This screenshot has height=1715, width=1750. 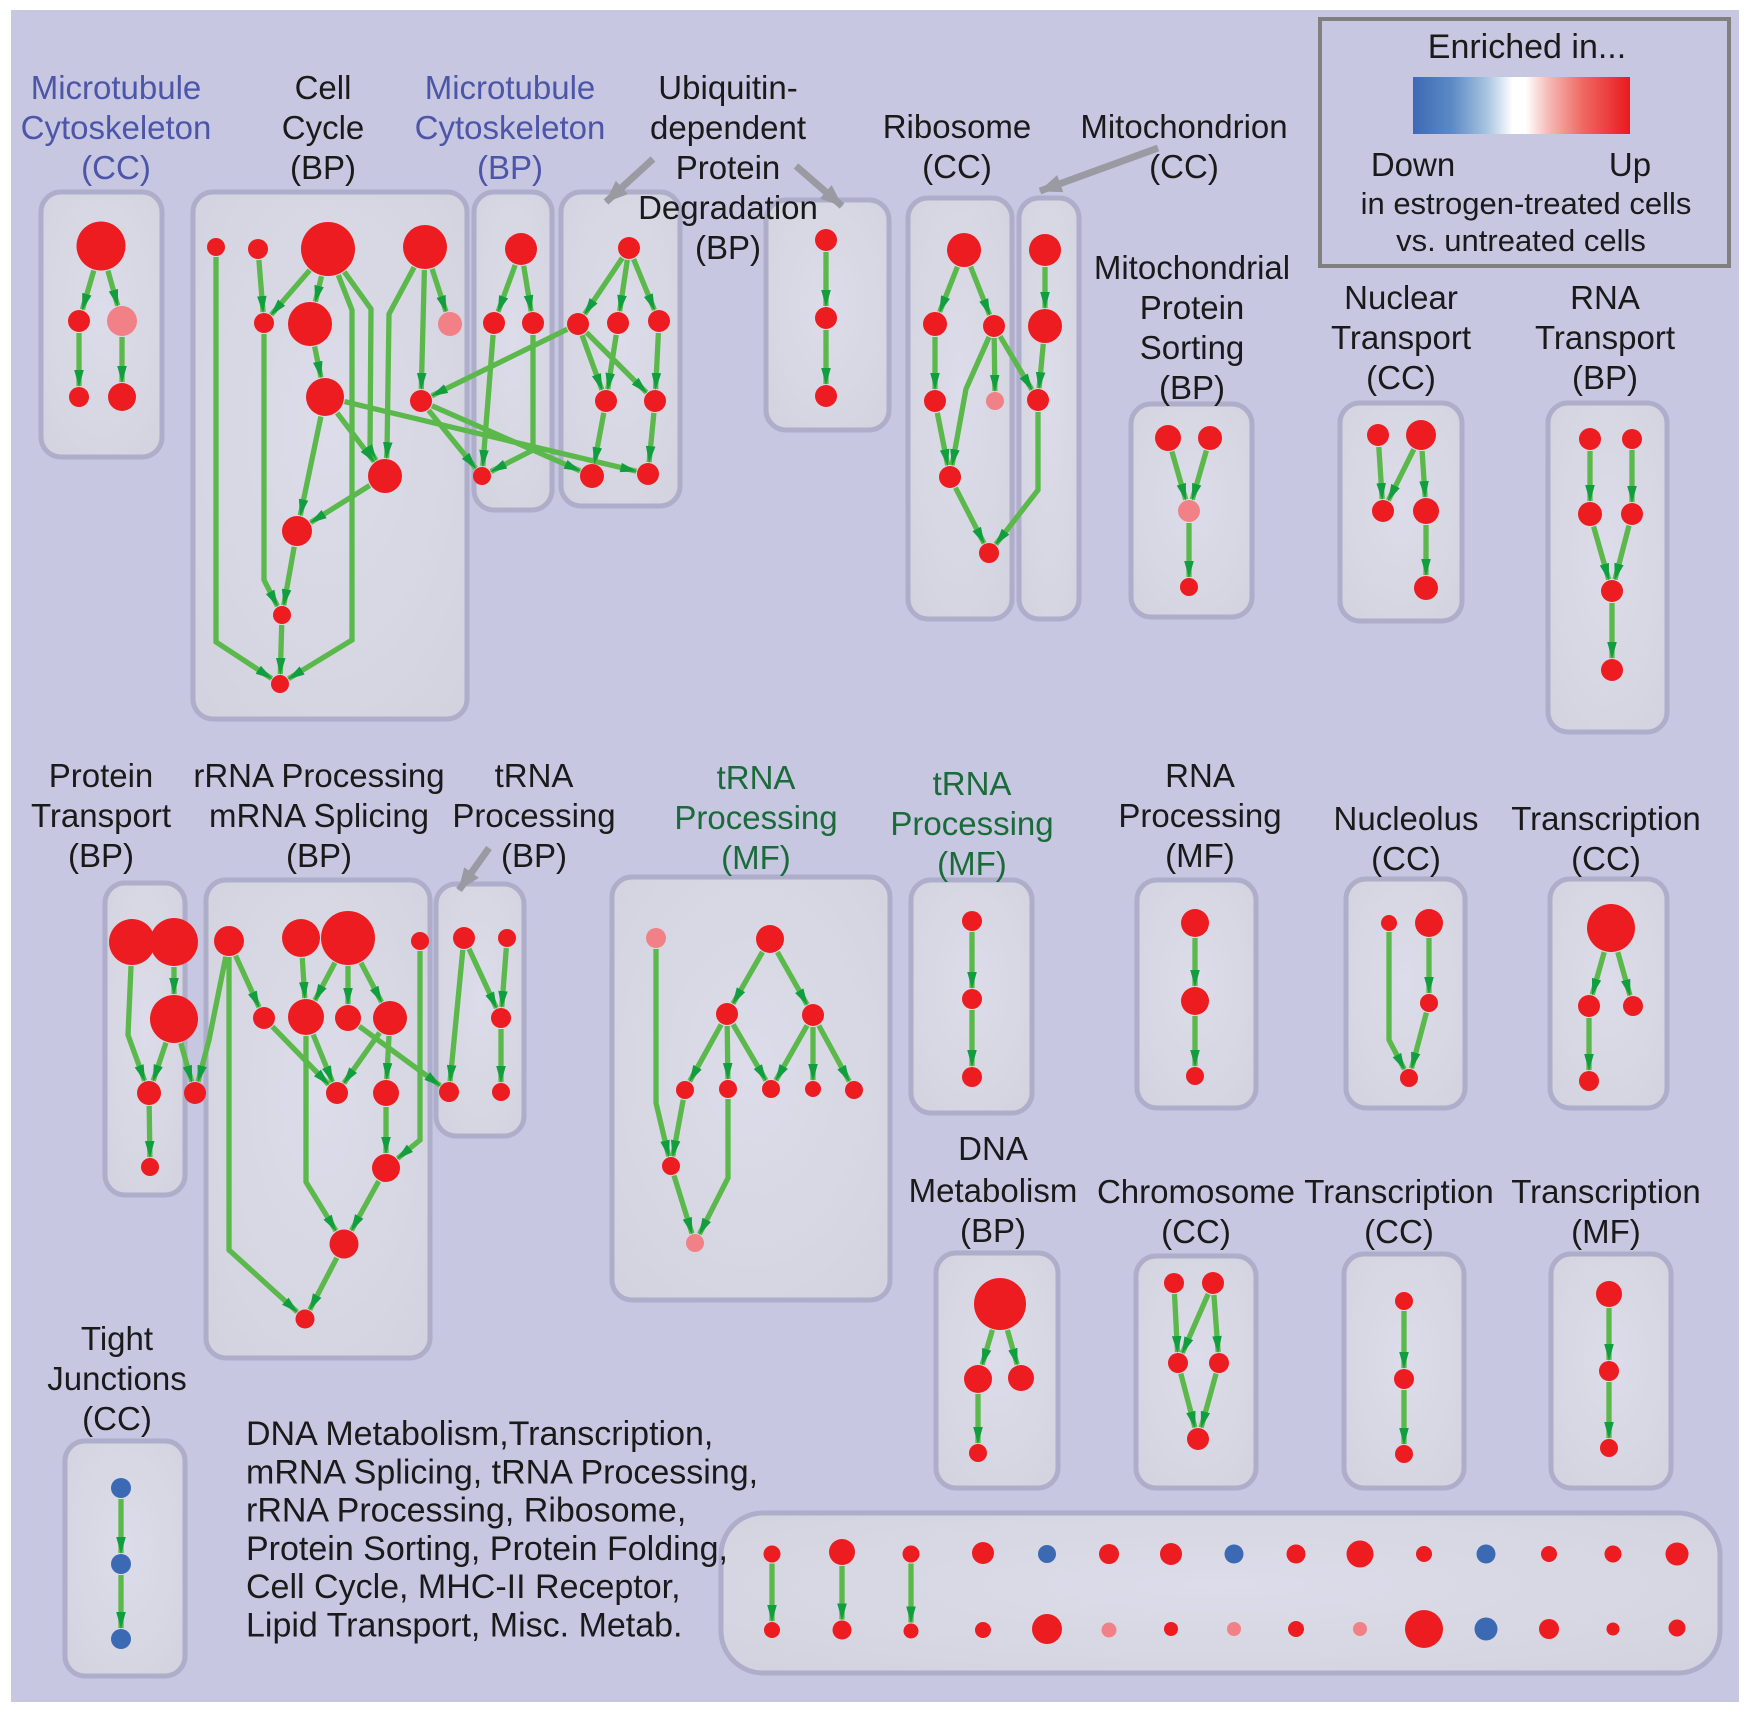 What do you see at coordinates (727, 87) in the screenshot?
I see `svg-text: Ubiquitin-` at bounding box center [727, 87].